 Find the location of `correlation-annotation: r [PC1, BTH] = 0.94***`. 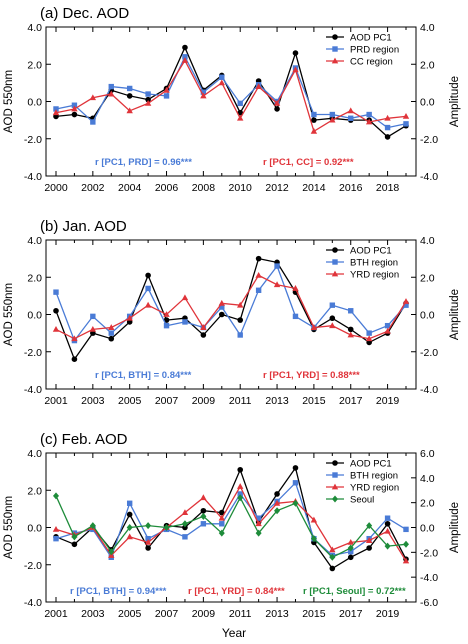

correlation-annotation: r [PC1, BTH] = 0.94*** is located at coordinates (118, 591).